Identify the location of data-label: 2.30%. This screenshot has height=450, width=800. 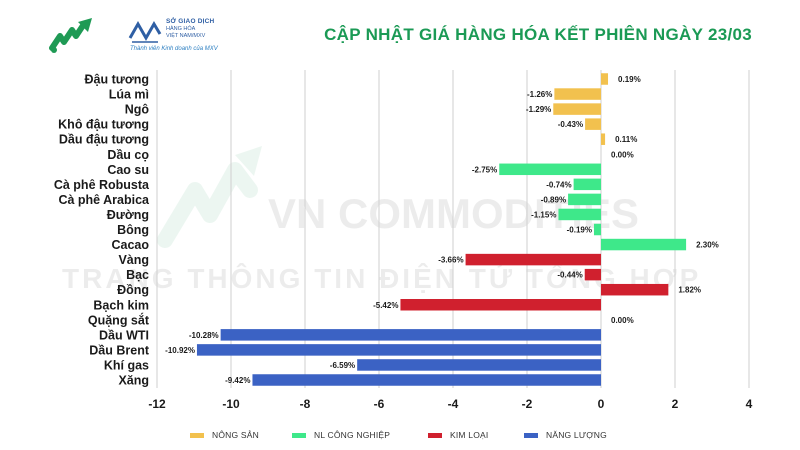
(707, 245).